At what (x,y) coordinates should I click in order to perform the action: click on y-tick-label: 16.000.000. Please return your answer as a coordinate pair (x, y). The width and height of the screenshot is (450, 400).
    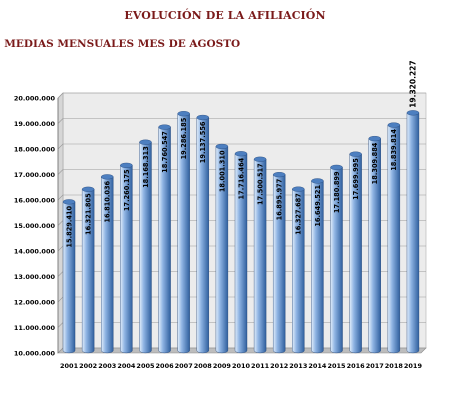
    Looking at the image, I should click on (35, 200).